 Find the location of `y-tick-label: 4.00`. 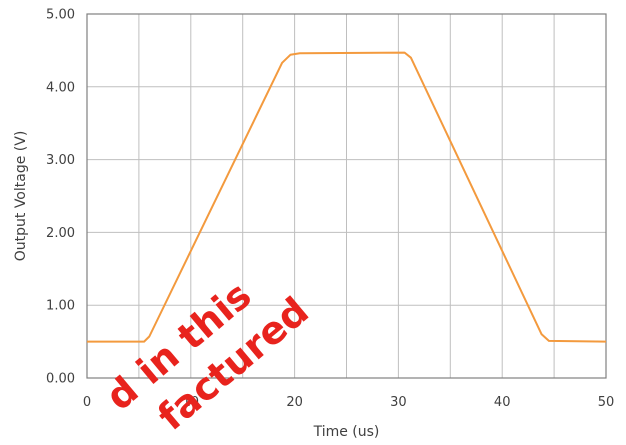

y-tick-label: 4.00 is located at coordinates (60, 87).